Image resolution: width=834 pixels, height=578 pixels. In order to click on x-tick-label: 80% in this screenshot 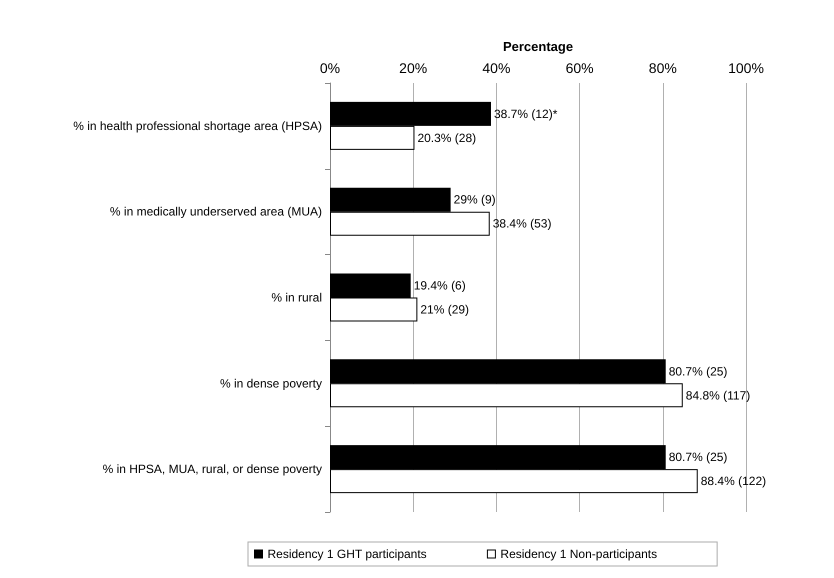, I will do `click(662, 68)`.